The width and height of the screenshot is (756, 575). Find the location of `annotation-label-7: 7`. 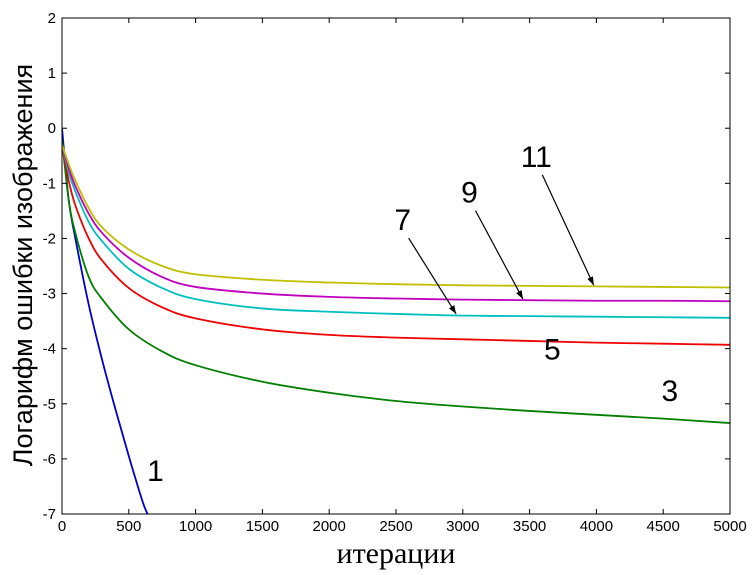

annotation-label-7: 7 is located at coordinates (402, 220).